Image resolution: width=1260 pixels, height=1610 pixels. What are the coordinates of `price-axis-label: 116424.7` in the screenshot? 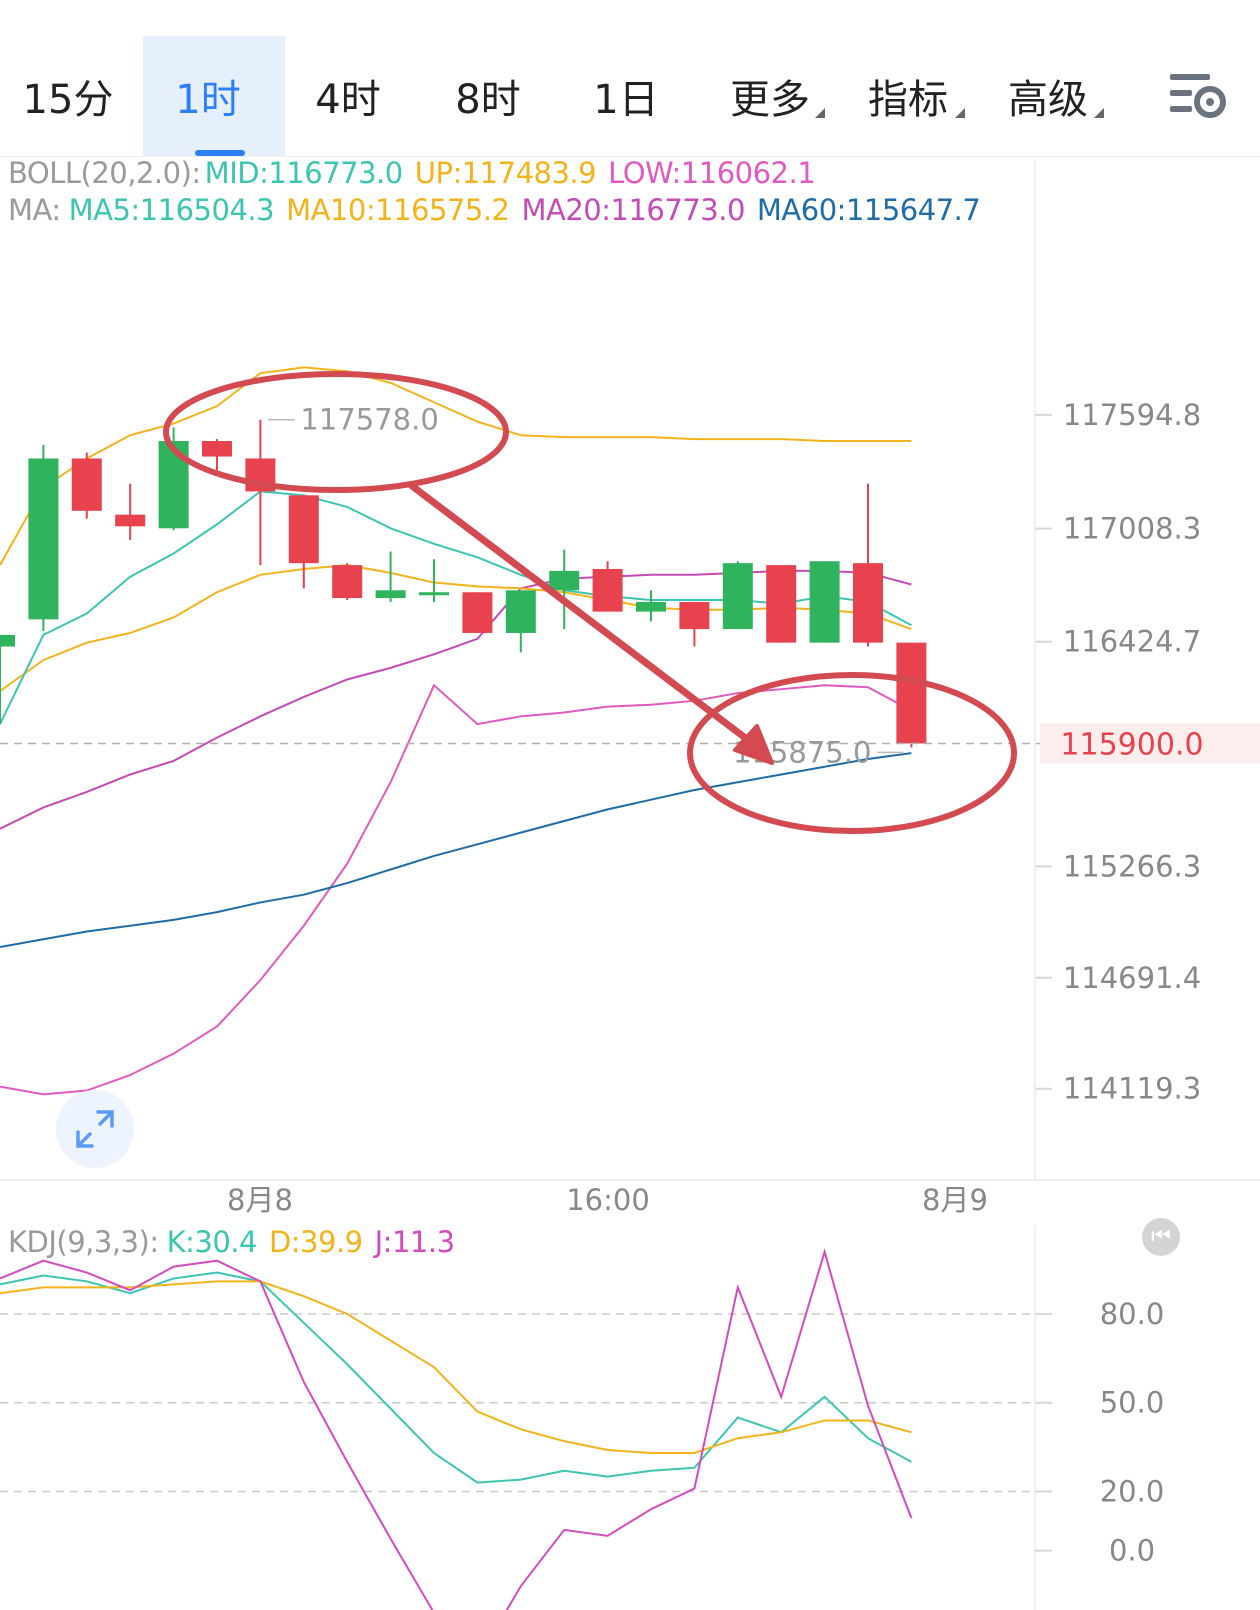 It's located at (1132, 642).